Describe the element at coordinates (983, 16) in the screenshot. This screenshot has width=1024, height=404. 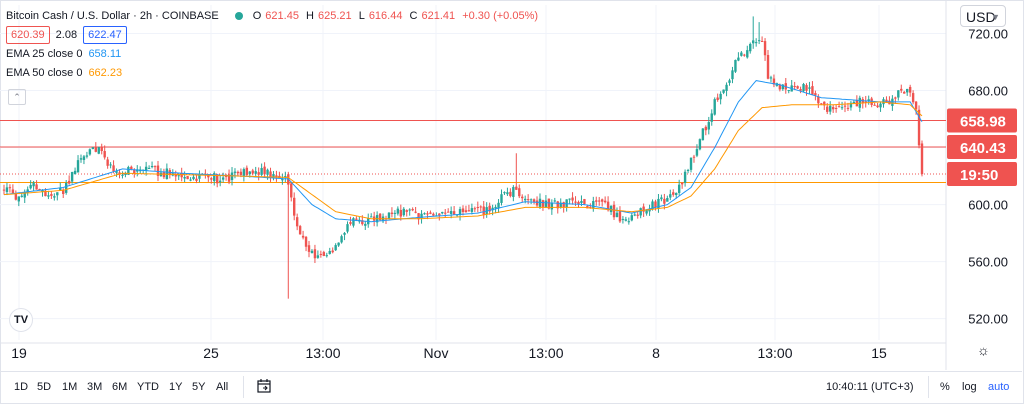
I see `currency-selector: USD ▼` at that location.